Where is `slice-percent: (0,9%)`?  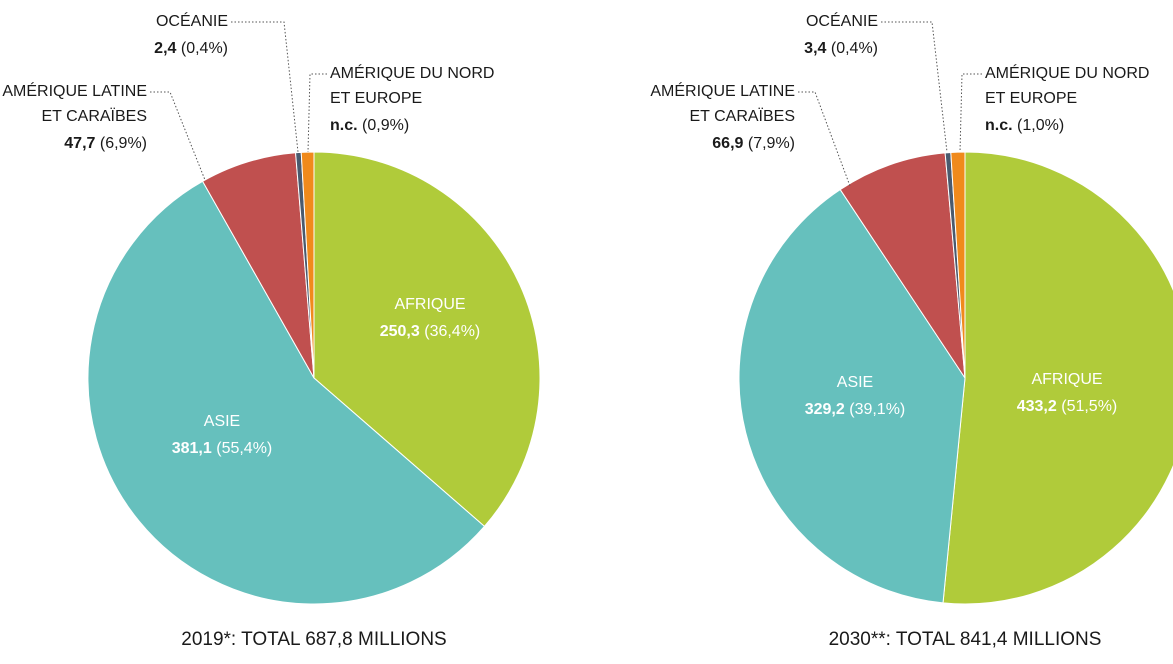 slice-percent: (0,9%) is located at coordinates (385, 125).